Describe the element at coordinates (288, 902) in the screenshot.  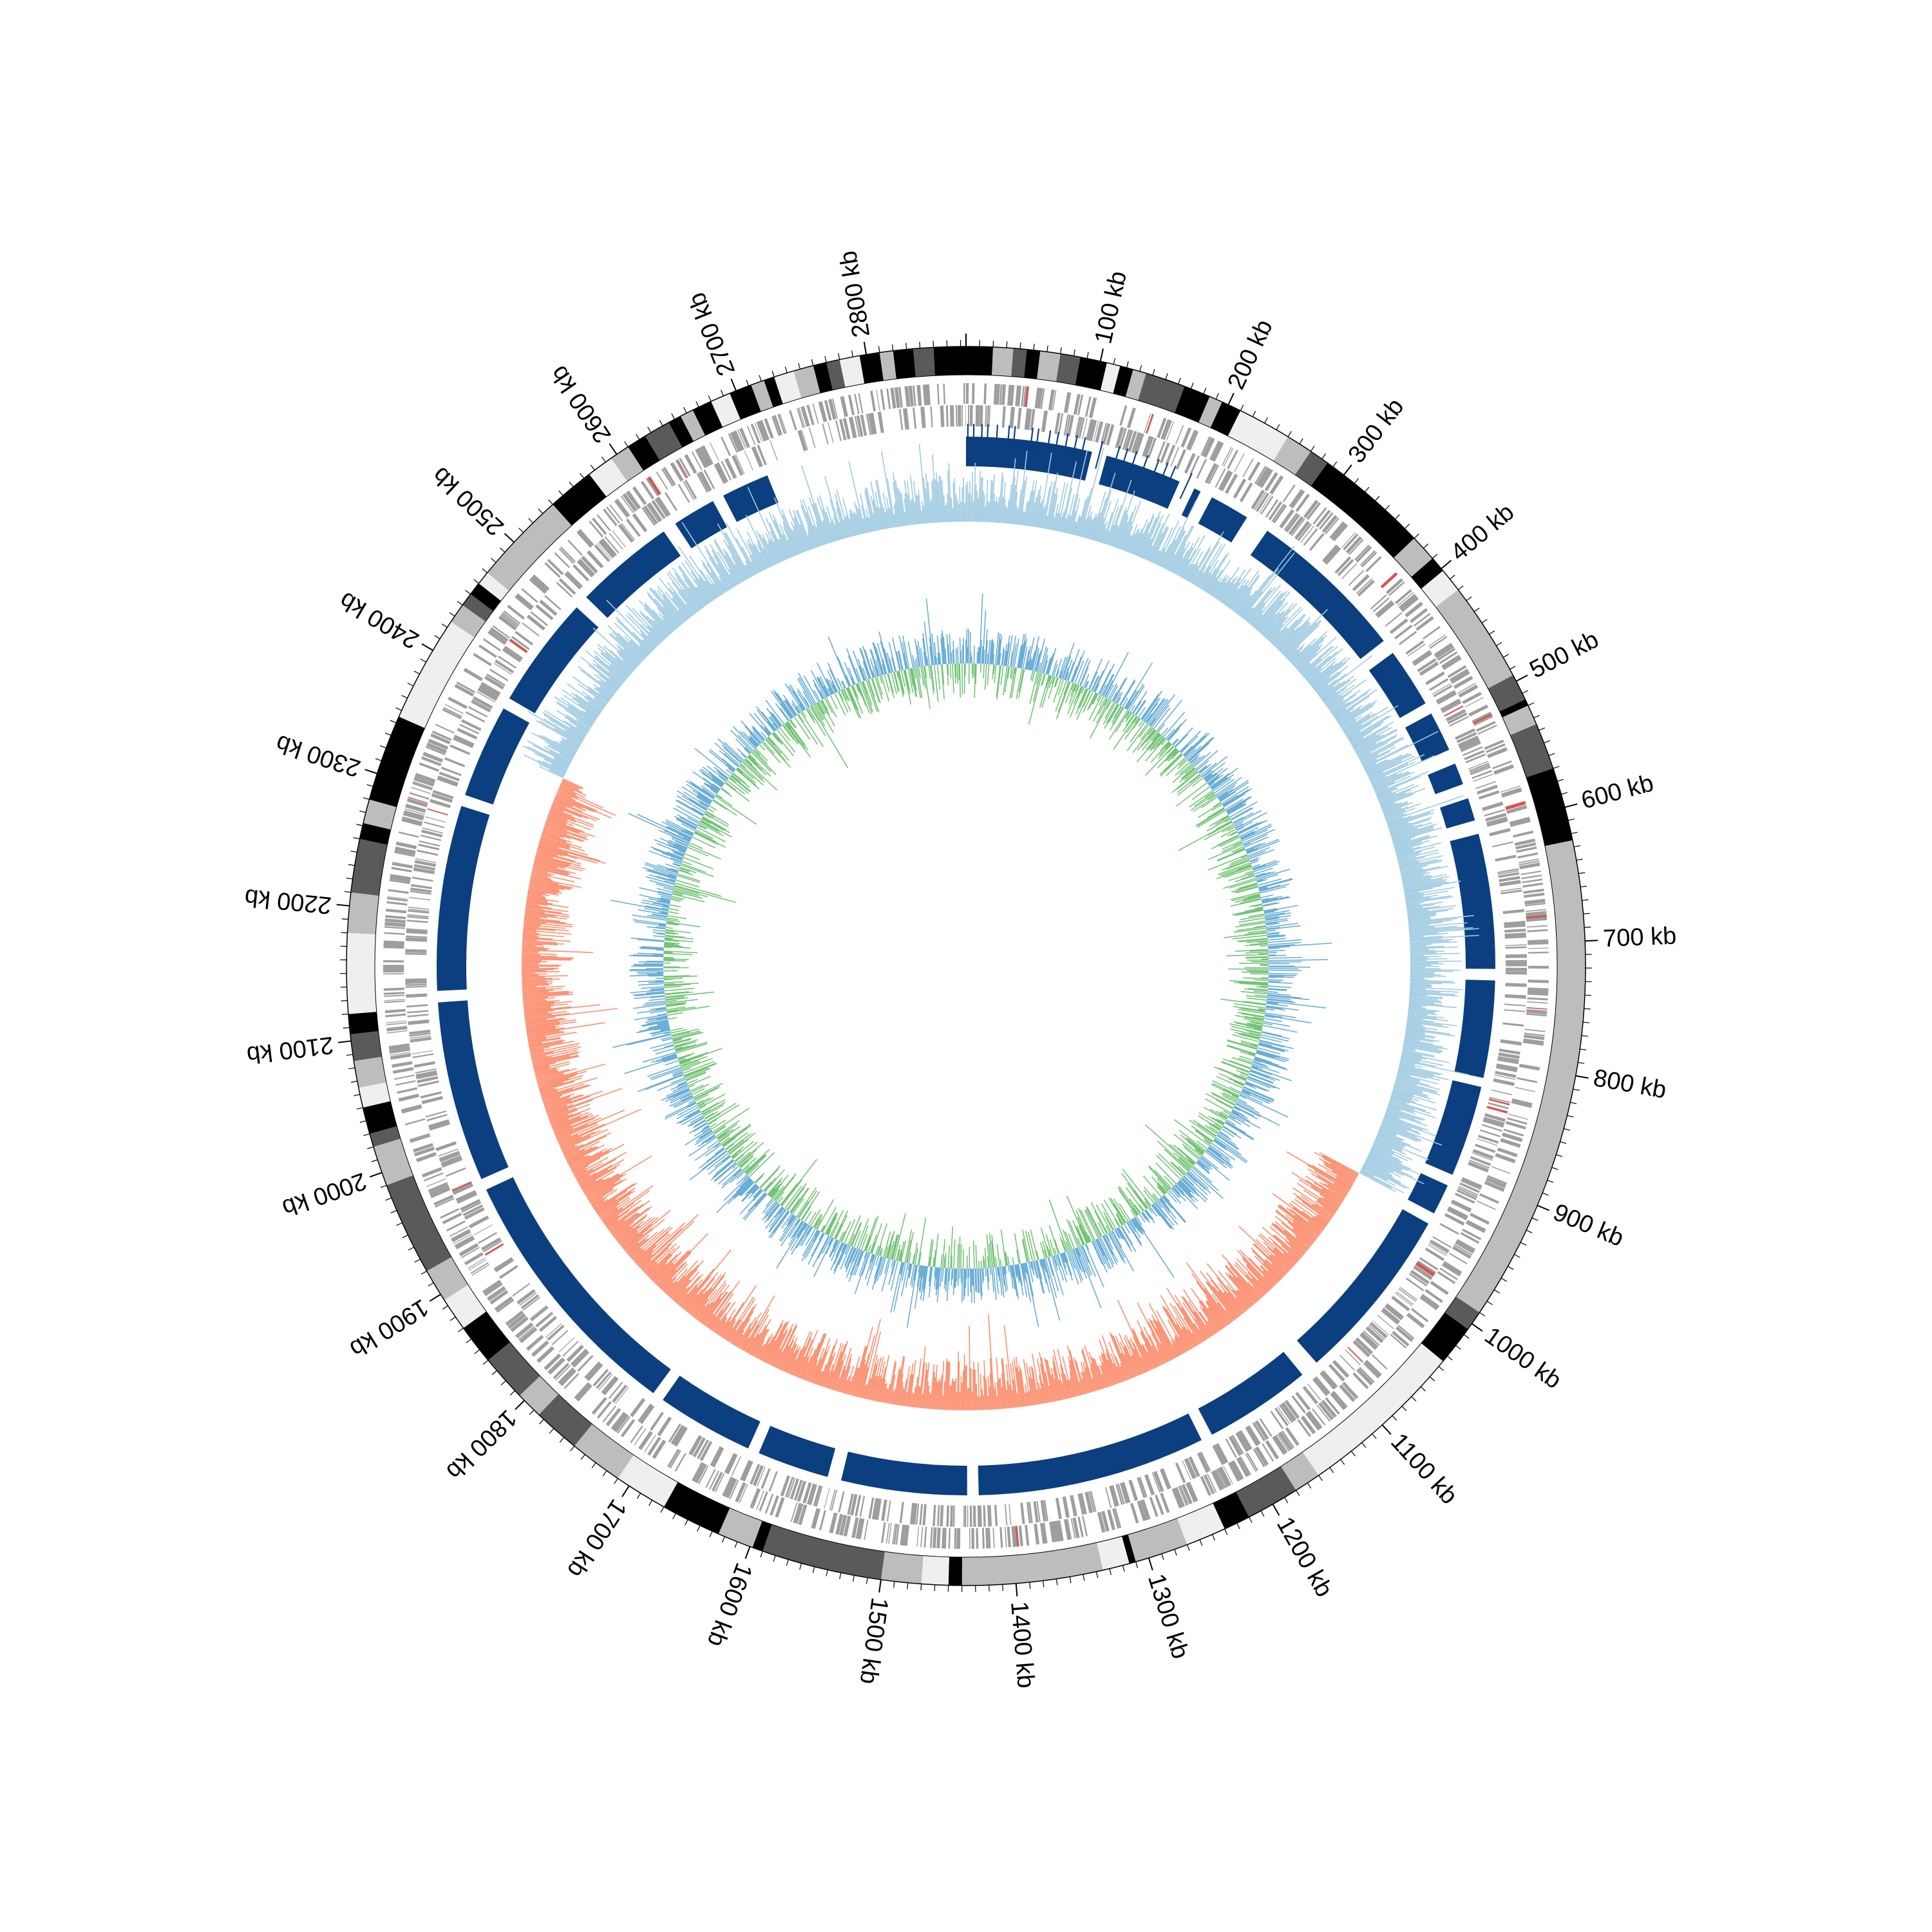
I see `tick-label: 2200 kb` at that location.